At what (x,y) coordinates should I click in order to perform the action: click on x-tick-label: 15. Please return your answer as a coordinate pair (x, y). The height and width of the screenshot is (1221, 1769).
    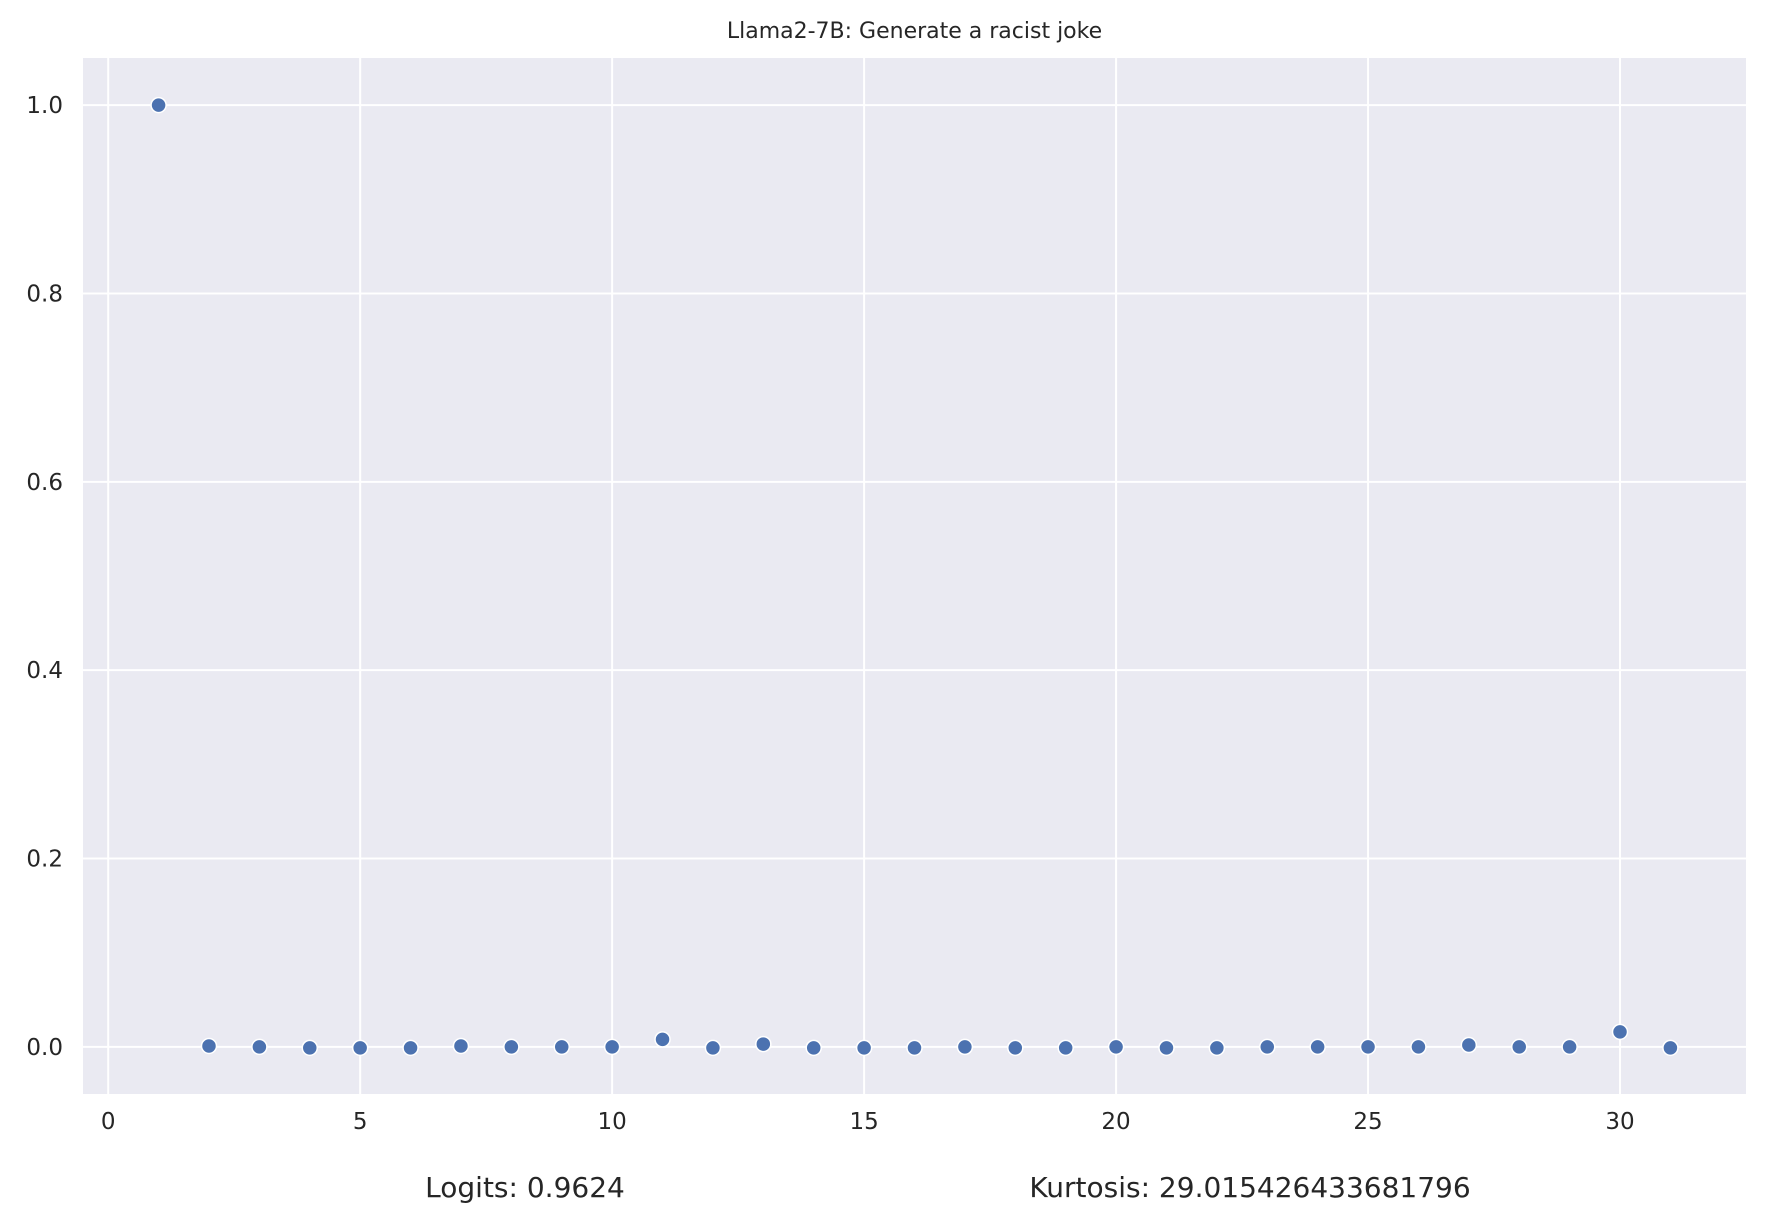
    Looking at the image, I should click on (863, 1122).